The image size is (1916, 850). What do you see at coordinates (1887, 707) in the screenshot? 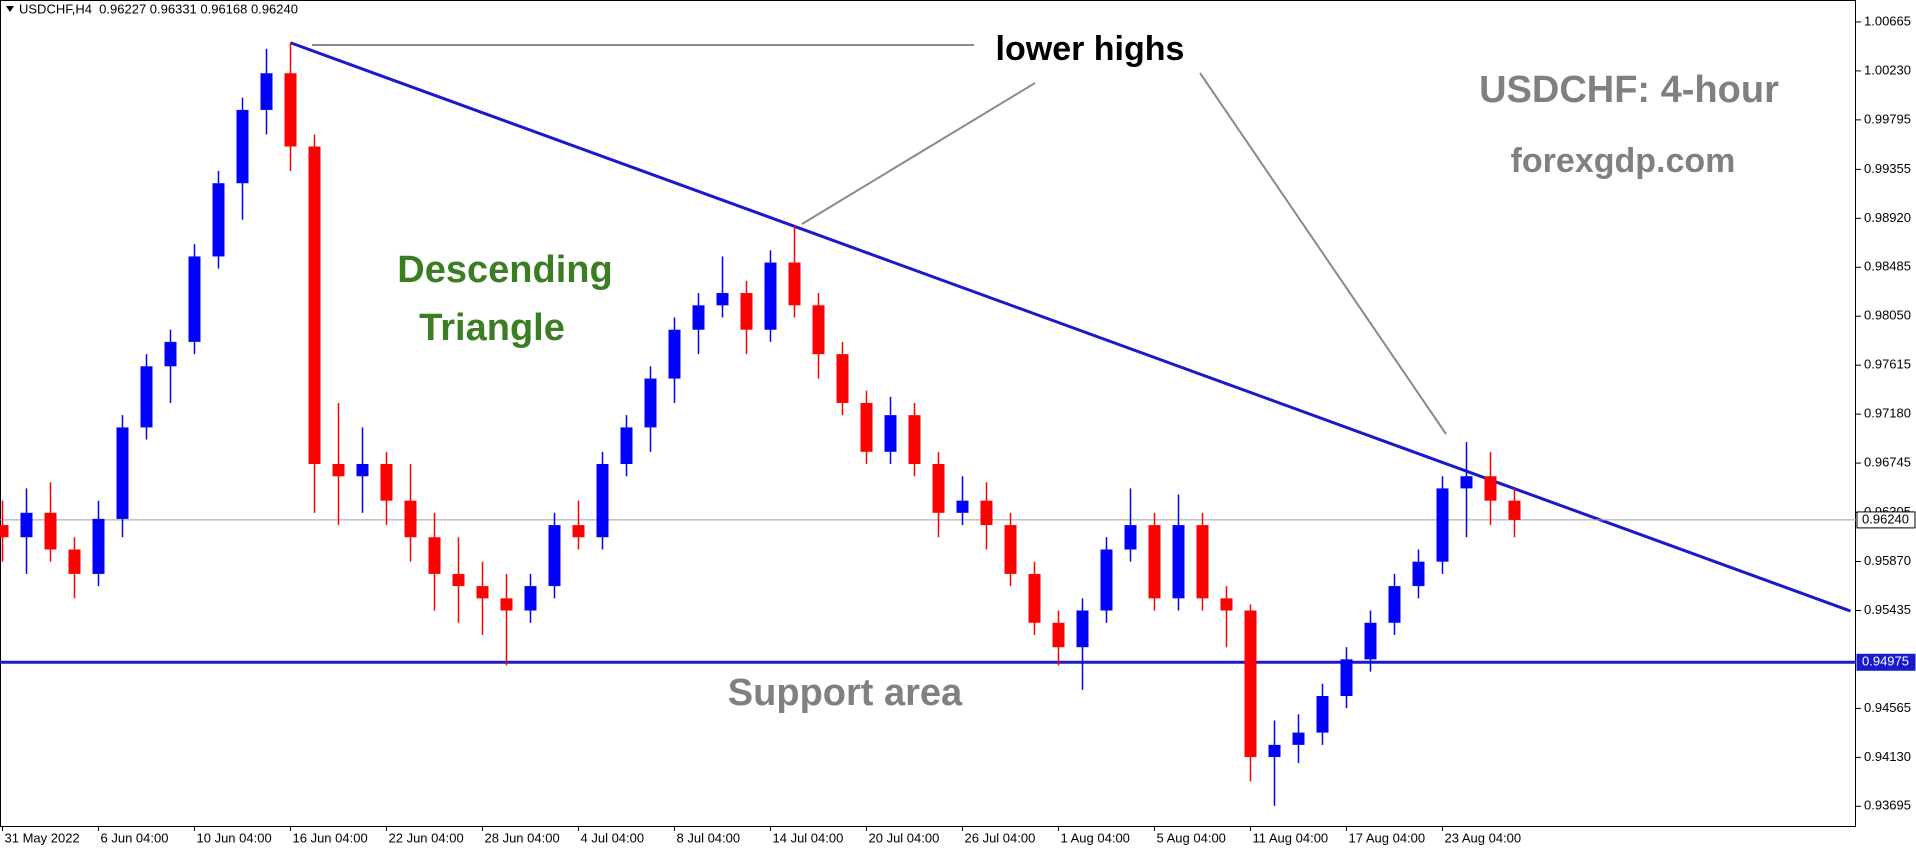
I see `y-tick-label: 0.94565` at bounding box center [1887, 707].